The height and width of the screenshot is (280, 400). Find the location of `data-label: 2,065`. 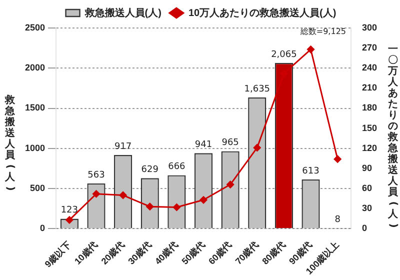

data-label: 2,065 is located at coordinates (284, 55).